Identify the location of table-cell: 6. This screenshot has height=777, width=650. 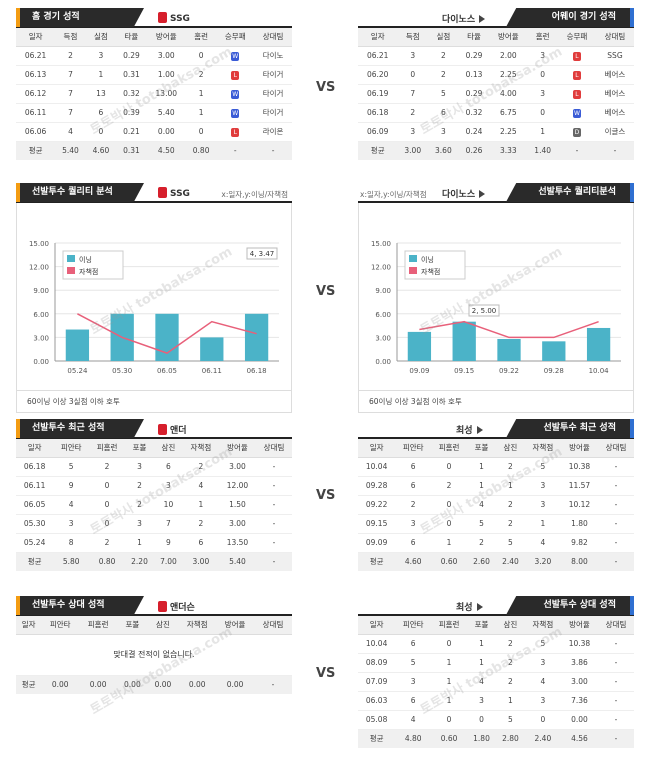
(413, 467).